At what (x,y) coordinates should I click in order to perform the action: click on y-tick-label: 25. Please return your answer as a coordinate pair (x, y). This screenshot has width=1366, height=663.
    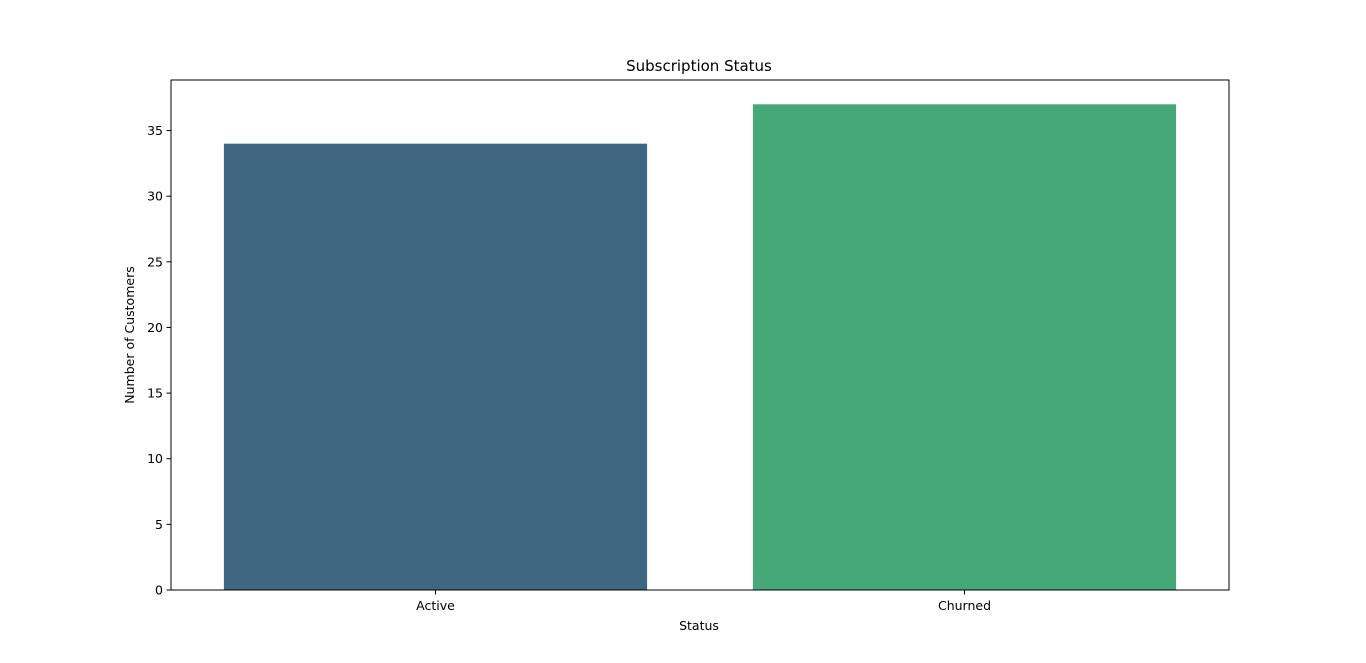
    Looking at the image, I should click on (155, 261).